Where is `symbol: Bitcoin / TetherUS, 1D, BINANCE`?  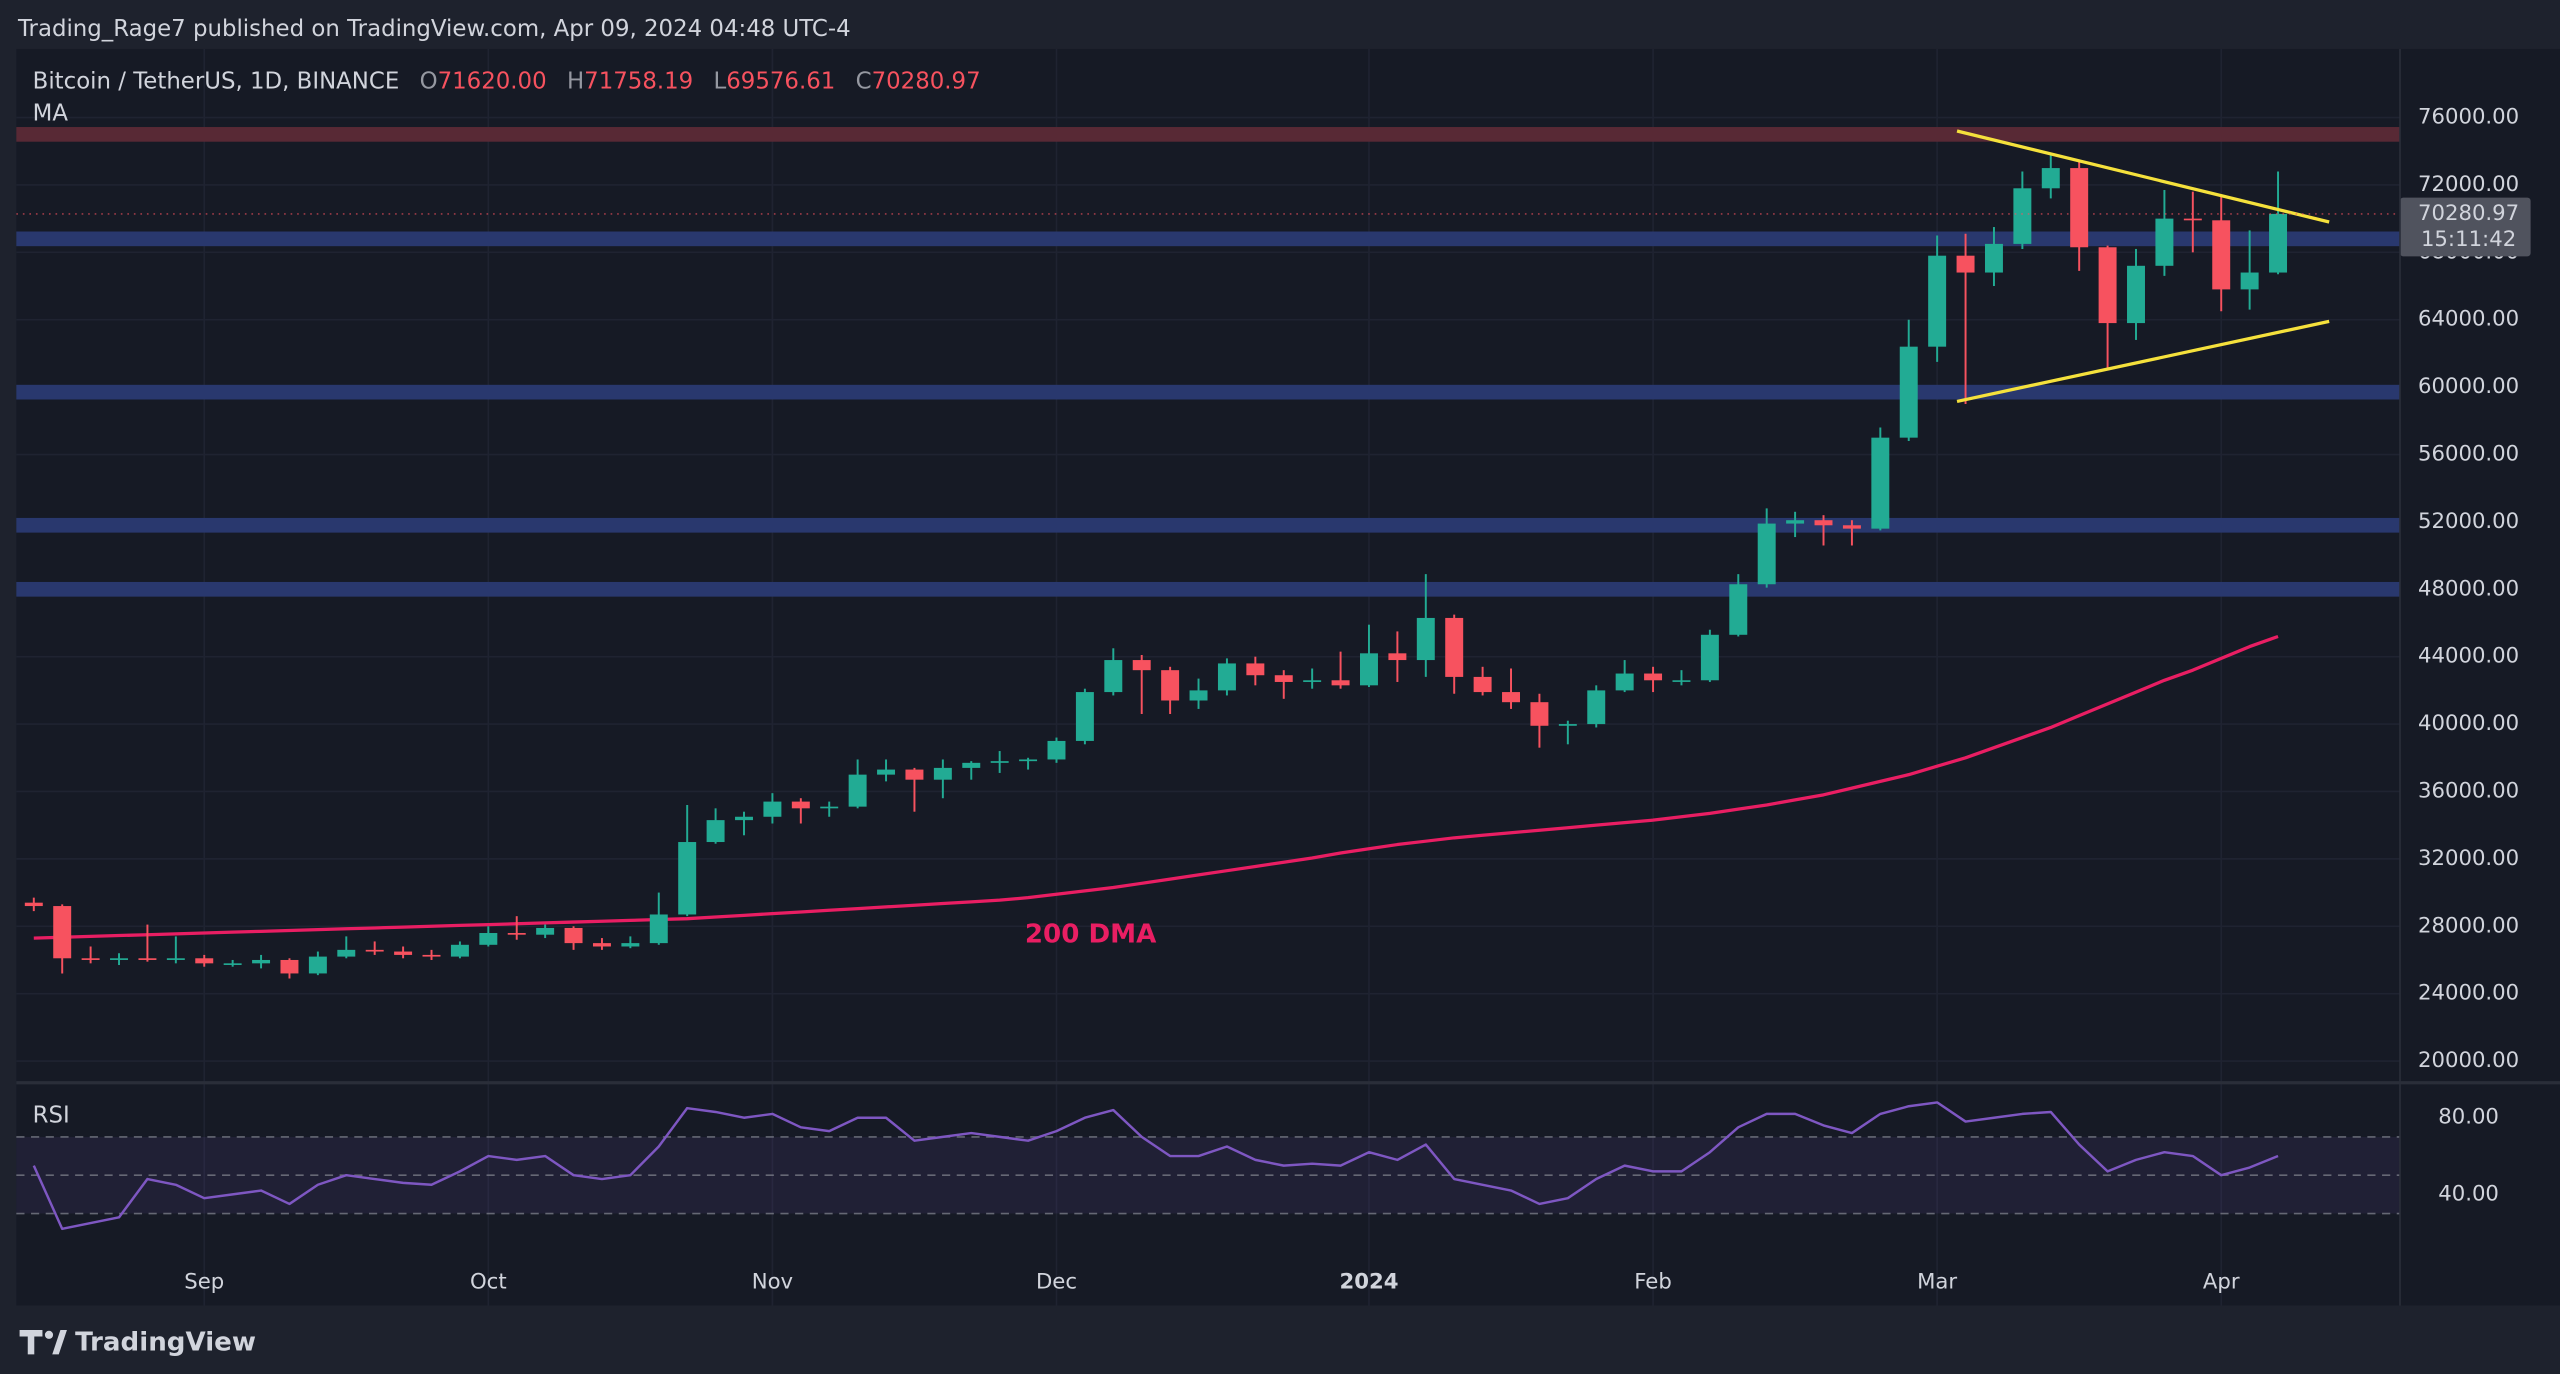 symbol: Bitcoin / TetherUS, 1D, BINANCE is located at coordinates (216, 81).